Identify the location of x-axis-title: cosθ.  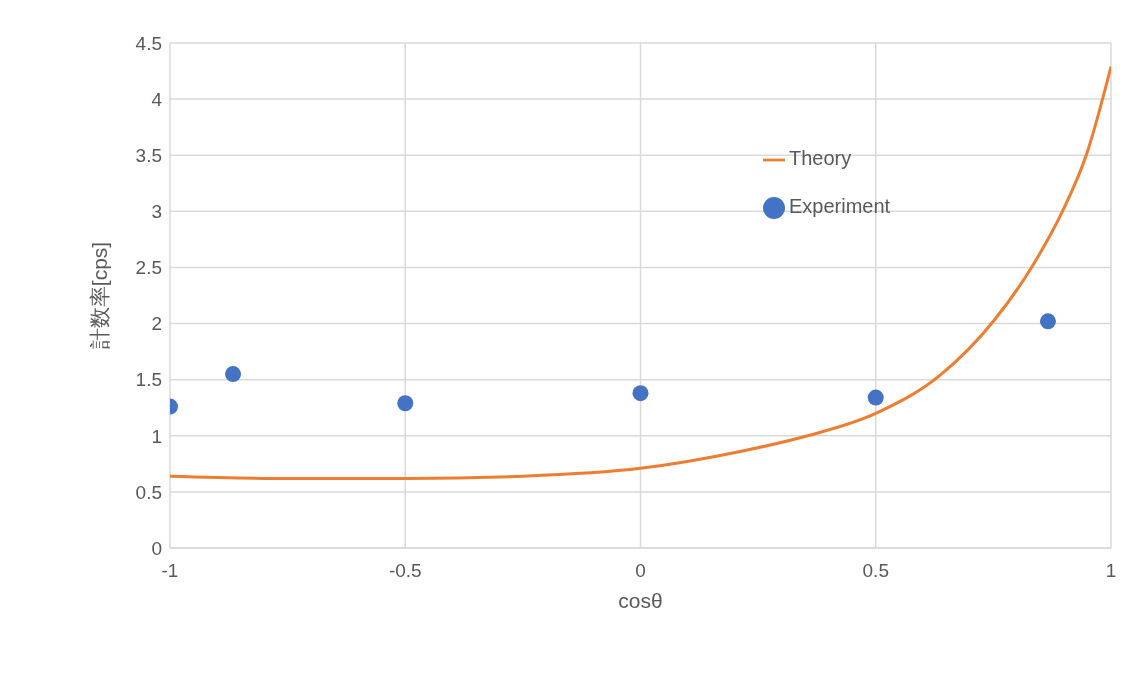
(640, 600).